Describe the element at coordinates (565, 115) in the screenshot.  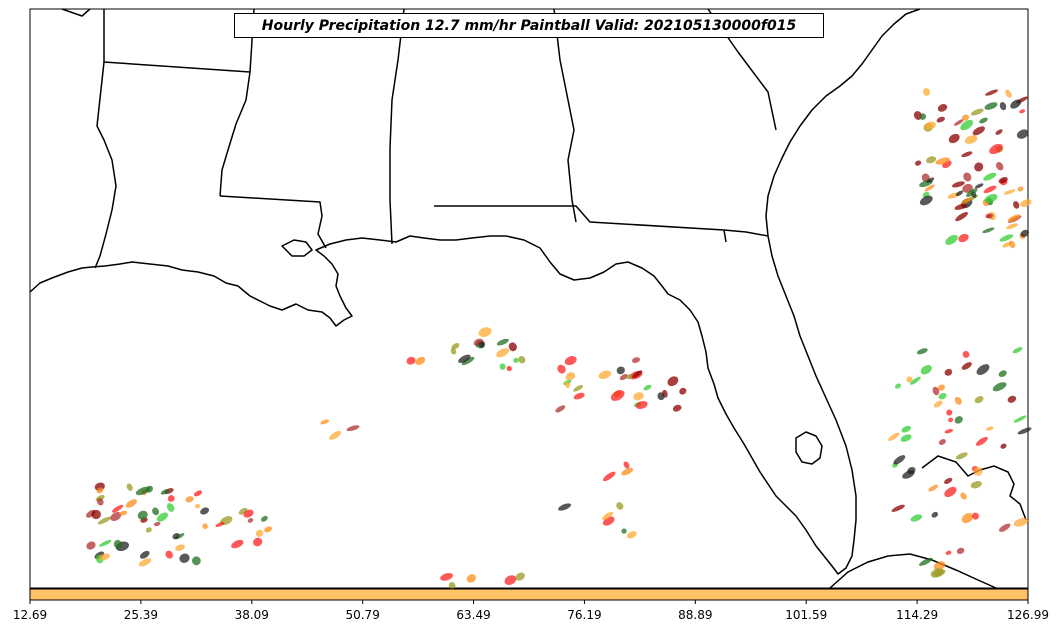
I see `state-line-al-ga` at that location.